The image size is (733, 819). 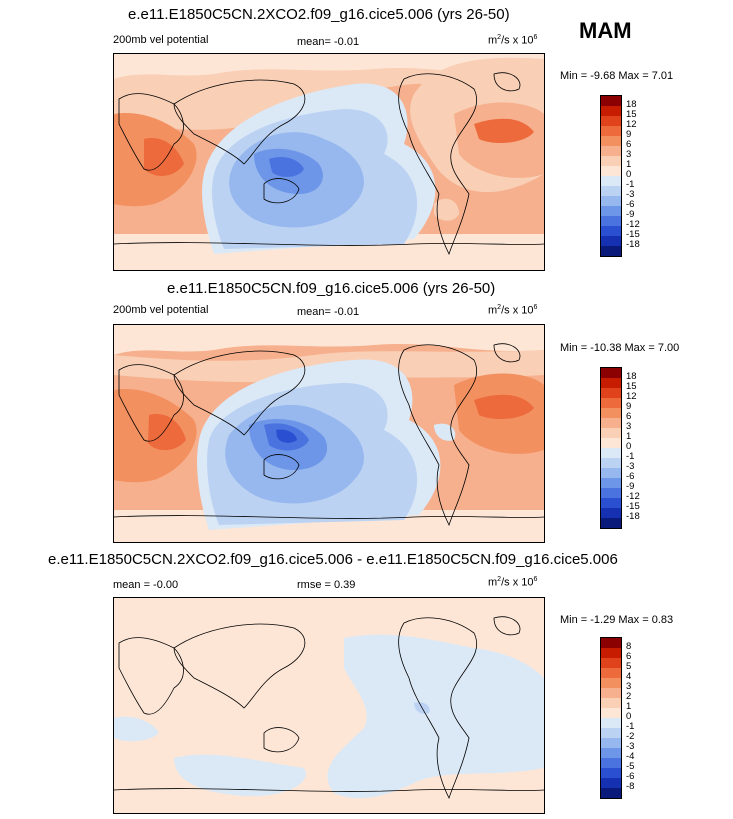 I want to click on panel2-cb-label: 12, so click(x=631, y=396).